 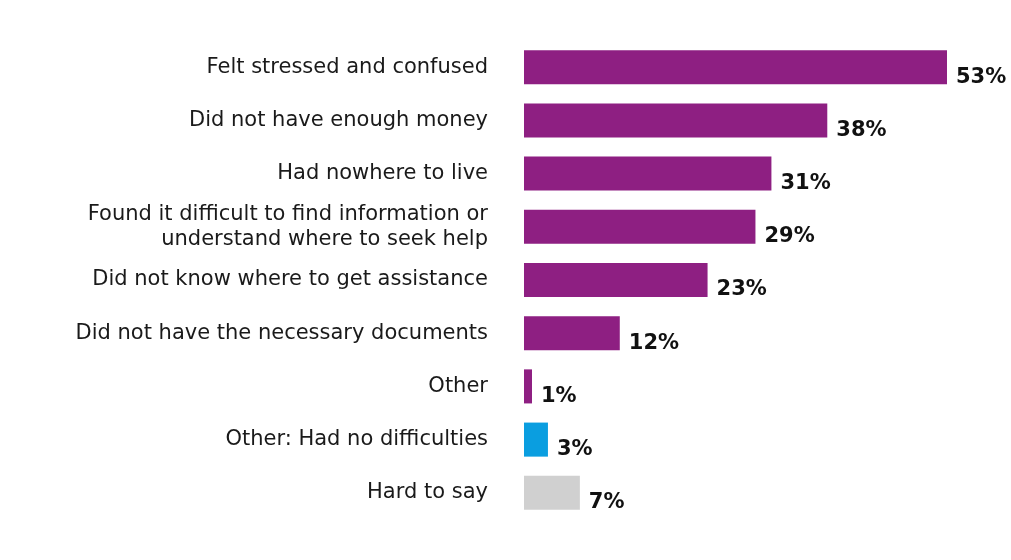 I want to click on data-label: 3%, so click(x=574, y=448).